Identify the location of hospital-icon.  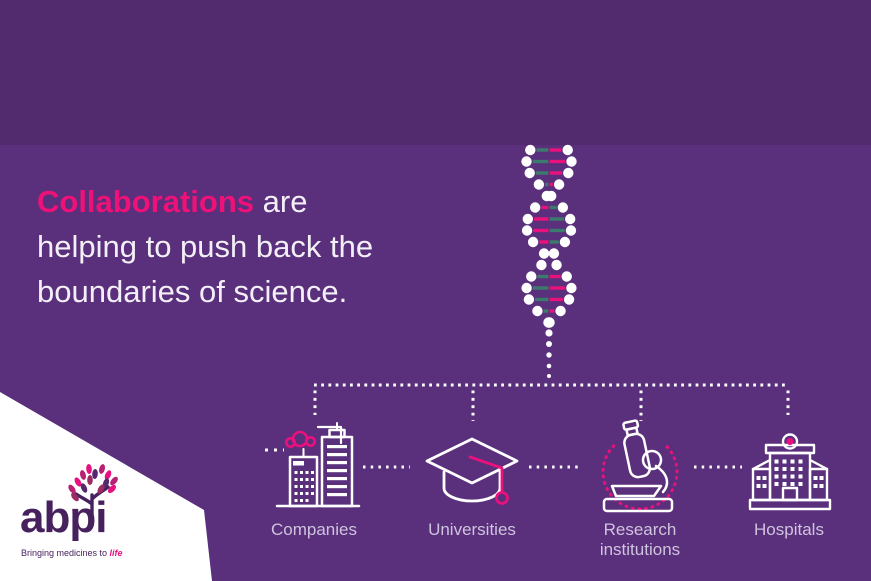
(790, 472).